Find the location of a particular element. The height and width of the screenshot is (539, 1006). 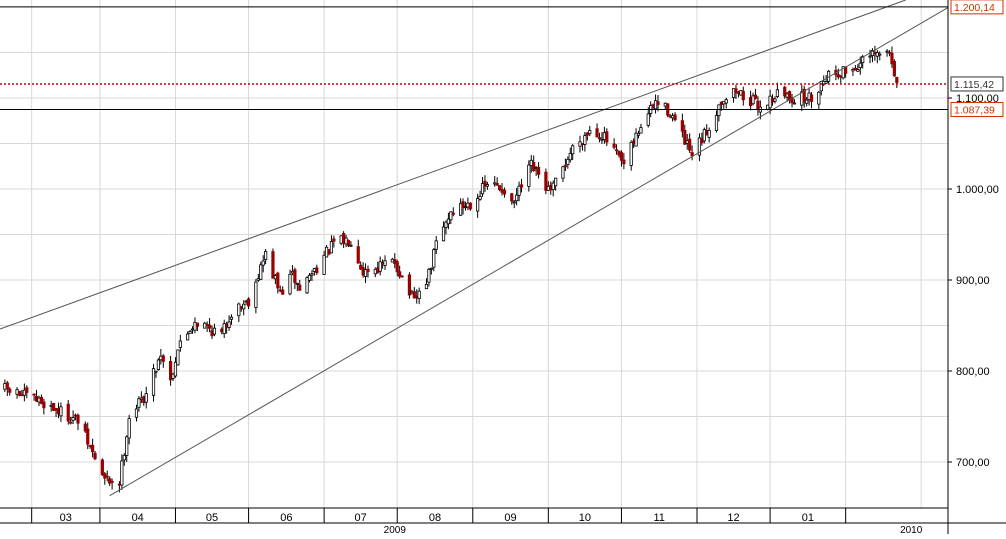

y-tick-label: 1.000,00 is located at coordinates (977, 190).